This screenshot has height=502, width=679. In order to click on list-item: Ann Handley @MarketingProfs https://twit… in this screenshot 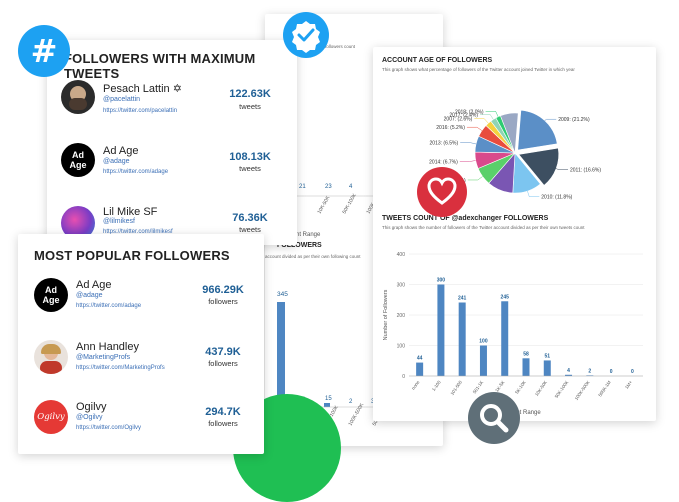, I will do `click(141, 364)`.